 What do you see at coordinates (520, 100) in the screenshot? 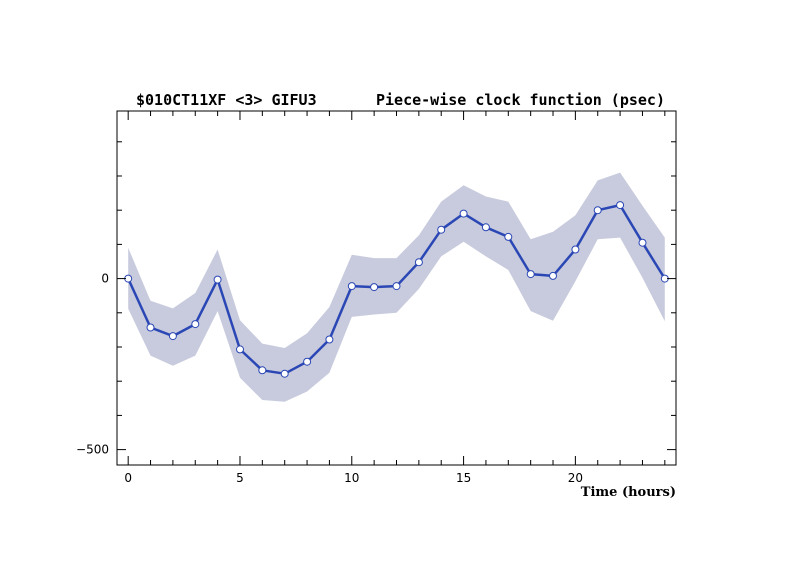
I see `chart-title-right: Piece-wise clock function (psec)` at bounding box center [520, 100].